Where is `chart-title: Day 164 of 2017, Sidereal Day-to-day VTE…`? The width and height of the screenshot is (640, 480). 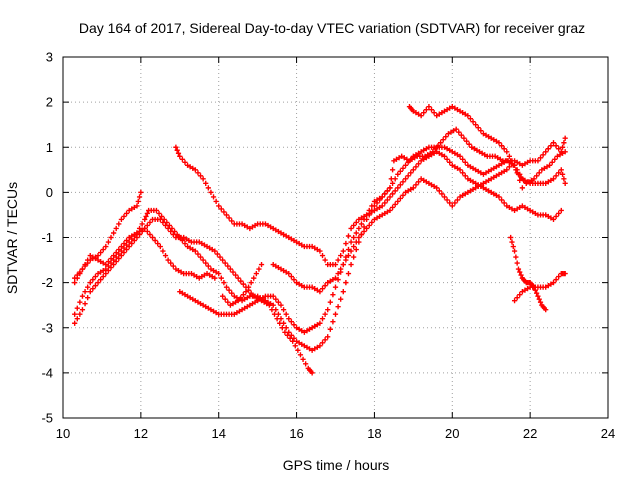 chart-title: Day 164 of 2017, Sidereal Day-to-day VTE… is located at coordinates (332, 28).